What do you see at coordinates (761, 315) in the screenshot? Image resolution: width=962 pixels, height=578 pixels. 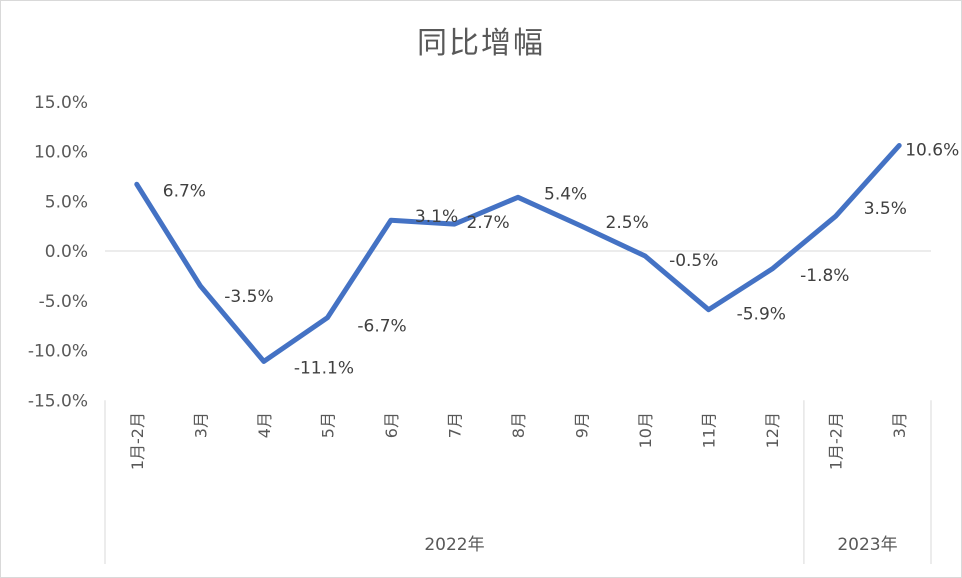 I see `data-label: -5.9%` at bounding box center [761, 315].